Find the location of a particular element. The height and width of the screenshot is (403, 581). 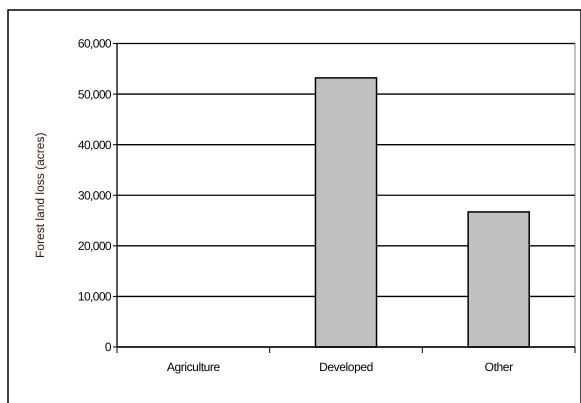

x-tick-label: Other is located at coordinates (499, 367).